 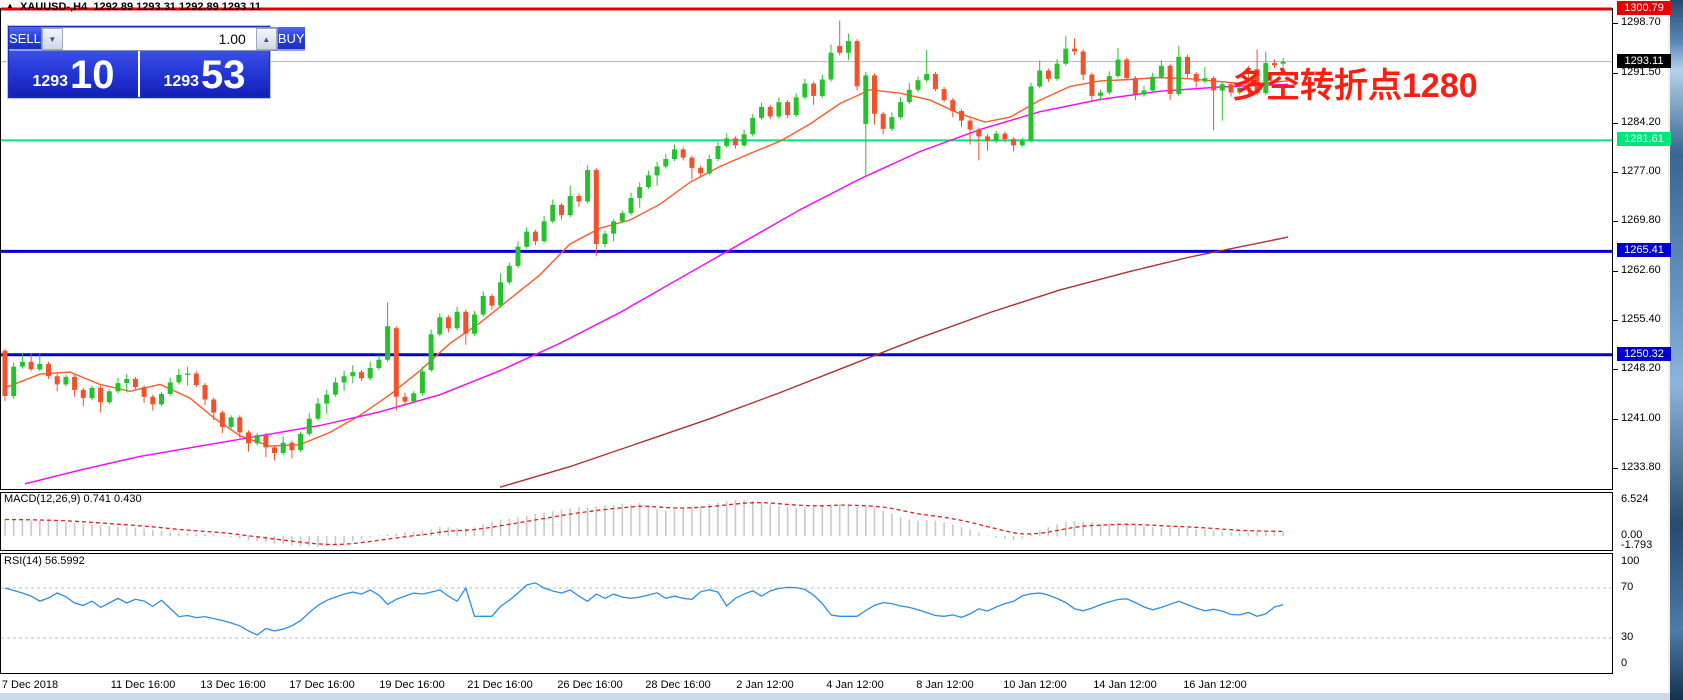 What do you see at coordinates (52, 39) in the screenshot?
I see `volume-decrease-button: ▼` at bounding box center [52, 39].